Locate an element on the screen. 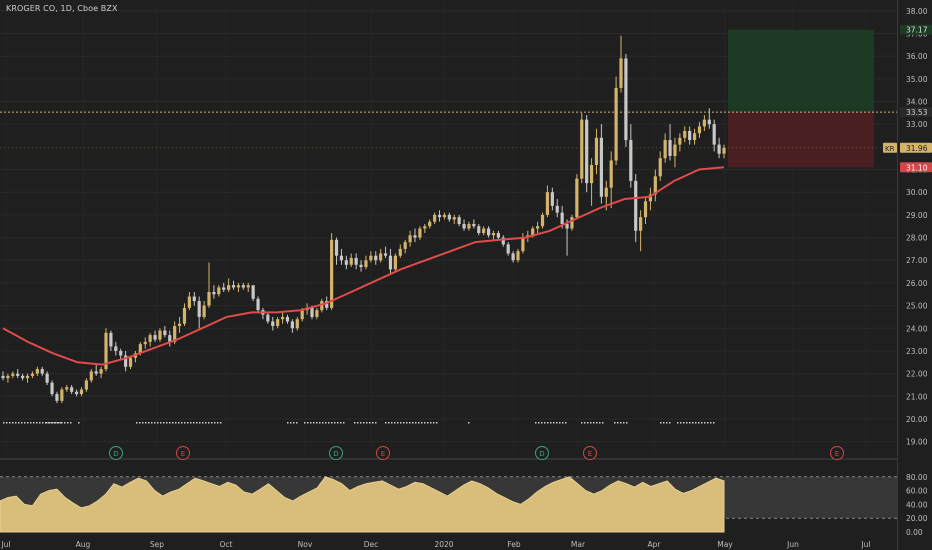 Image resolution: width=932 pixels, height=550 pixels. symbol-tag-bg is located at coordinates (890, 147).